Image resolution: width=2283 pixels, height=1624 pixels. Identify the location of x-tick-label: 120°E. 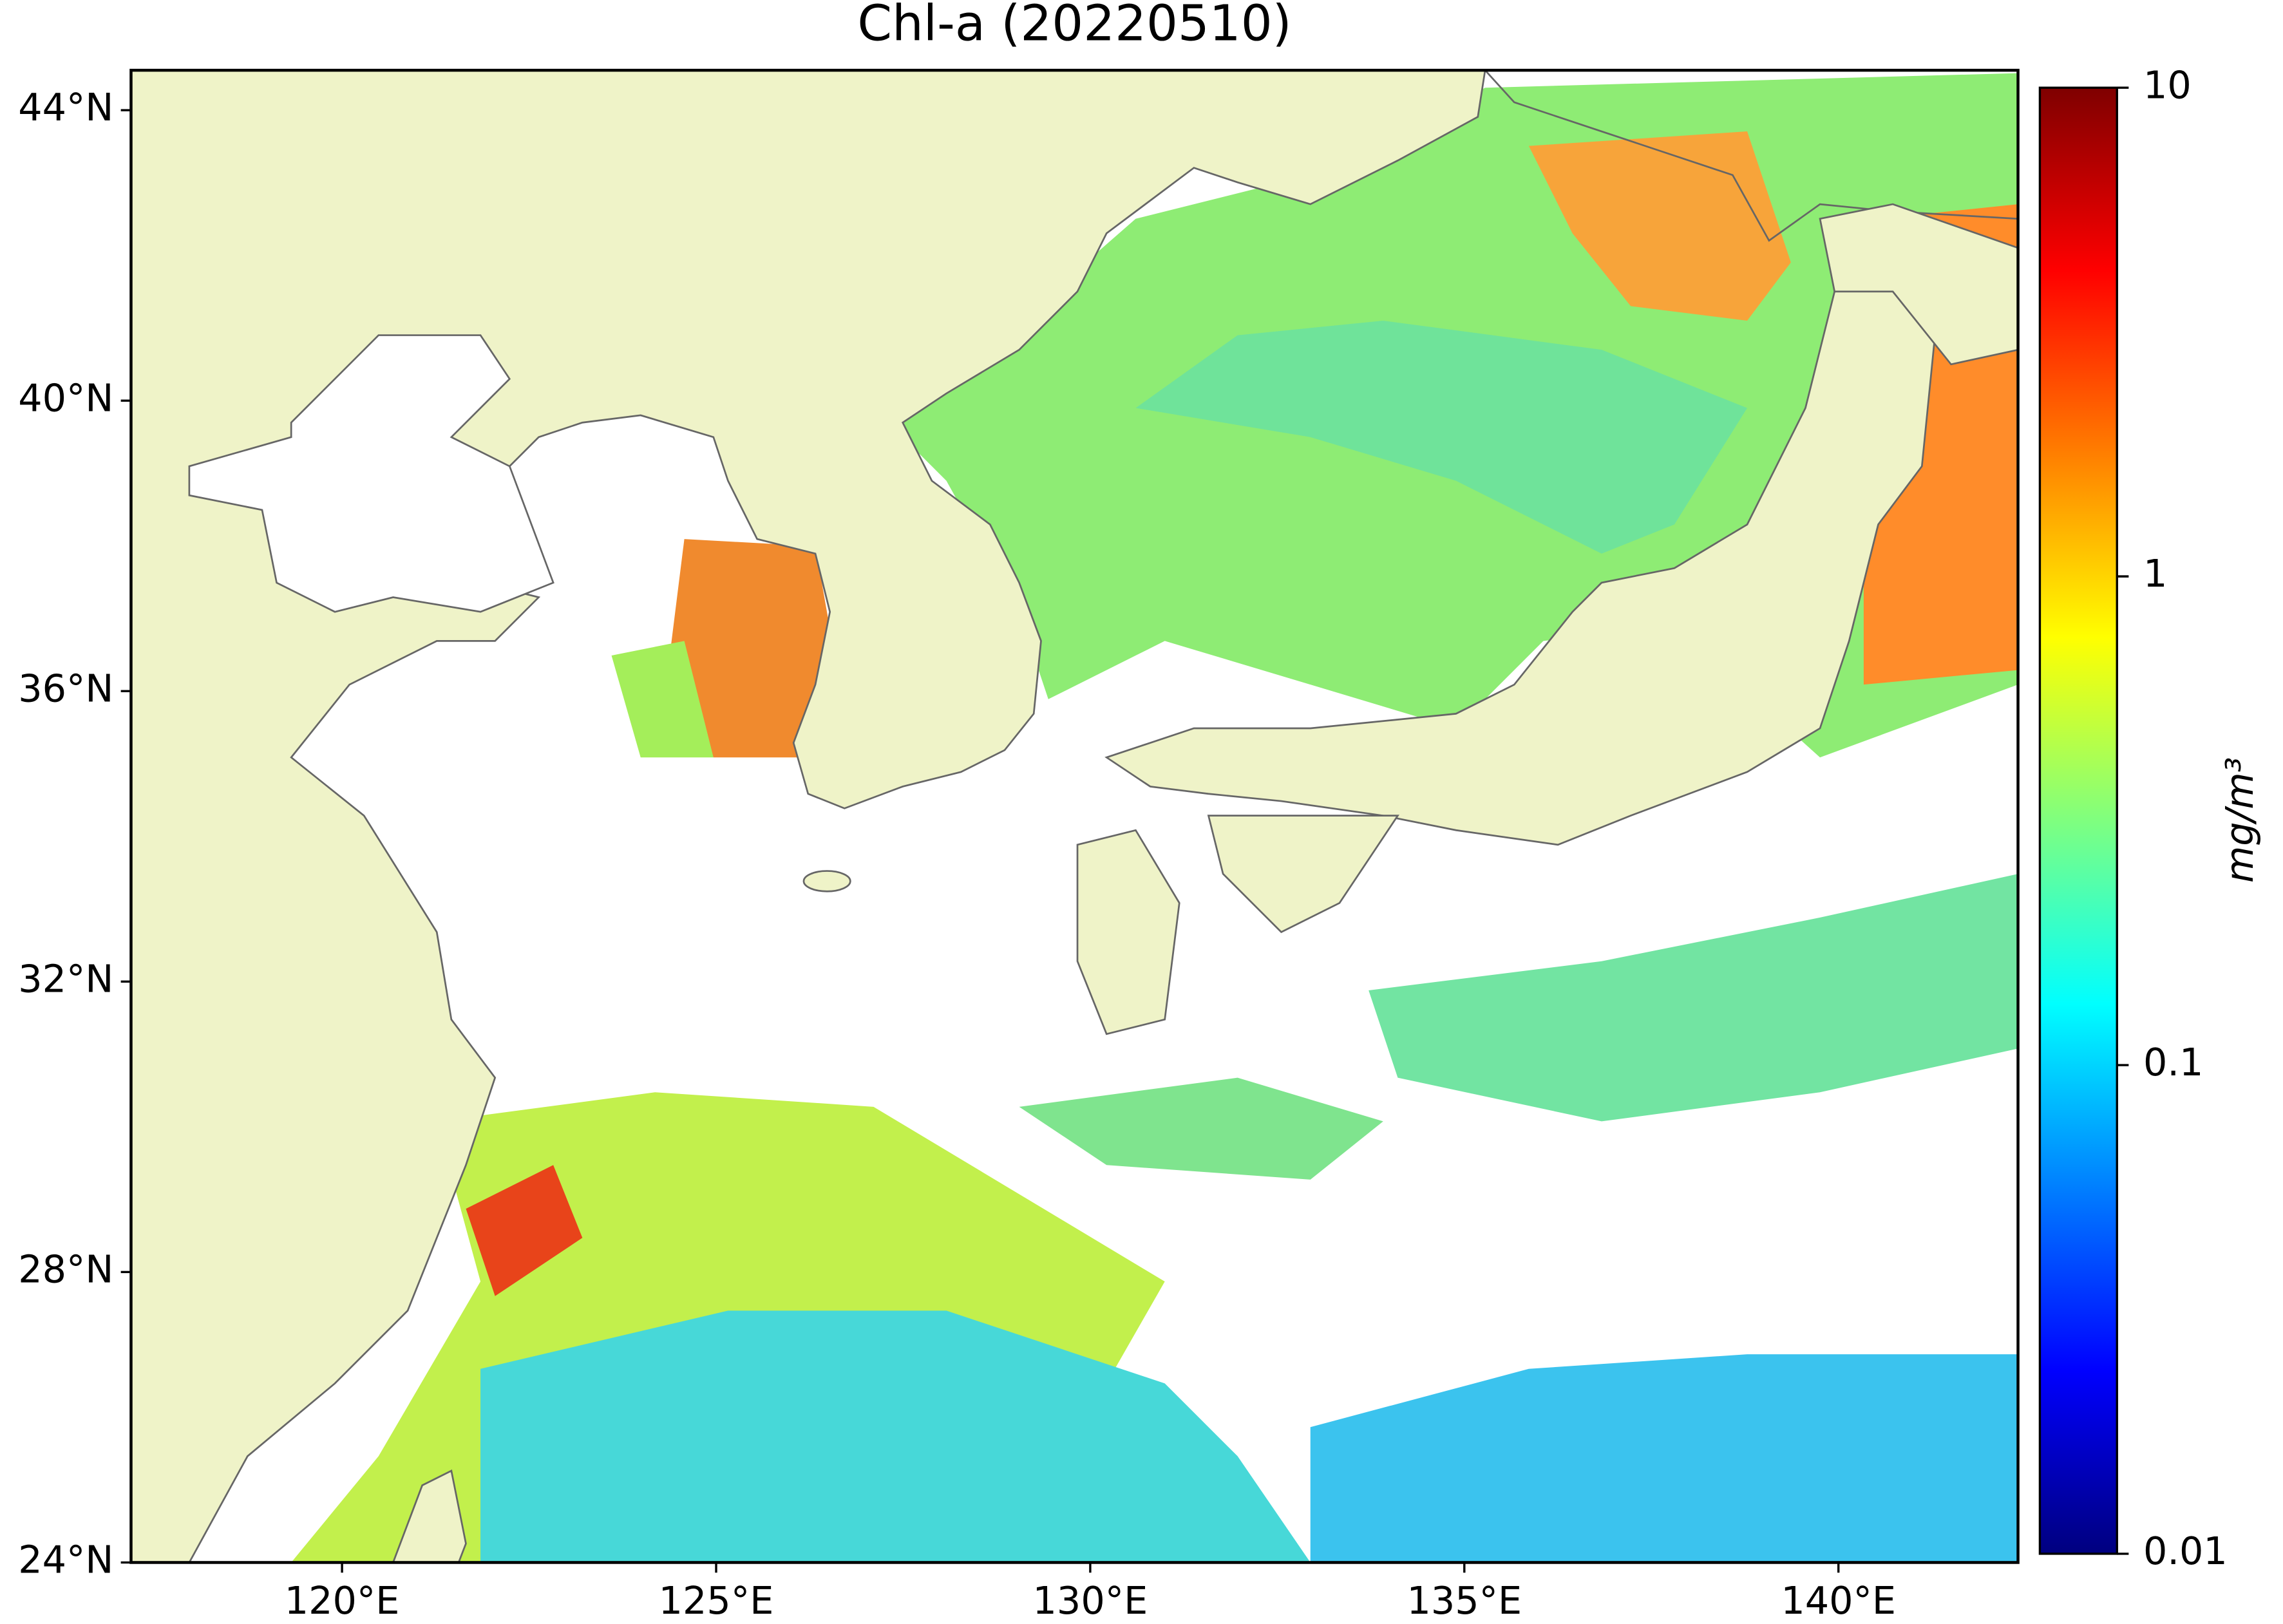
(342, 1601).